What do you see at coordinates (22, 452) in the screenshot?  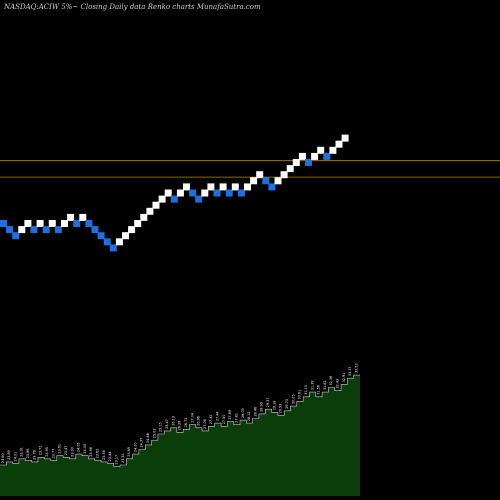 I see `volume-value-label: 23.91` at bounding box center [22, 452].